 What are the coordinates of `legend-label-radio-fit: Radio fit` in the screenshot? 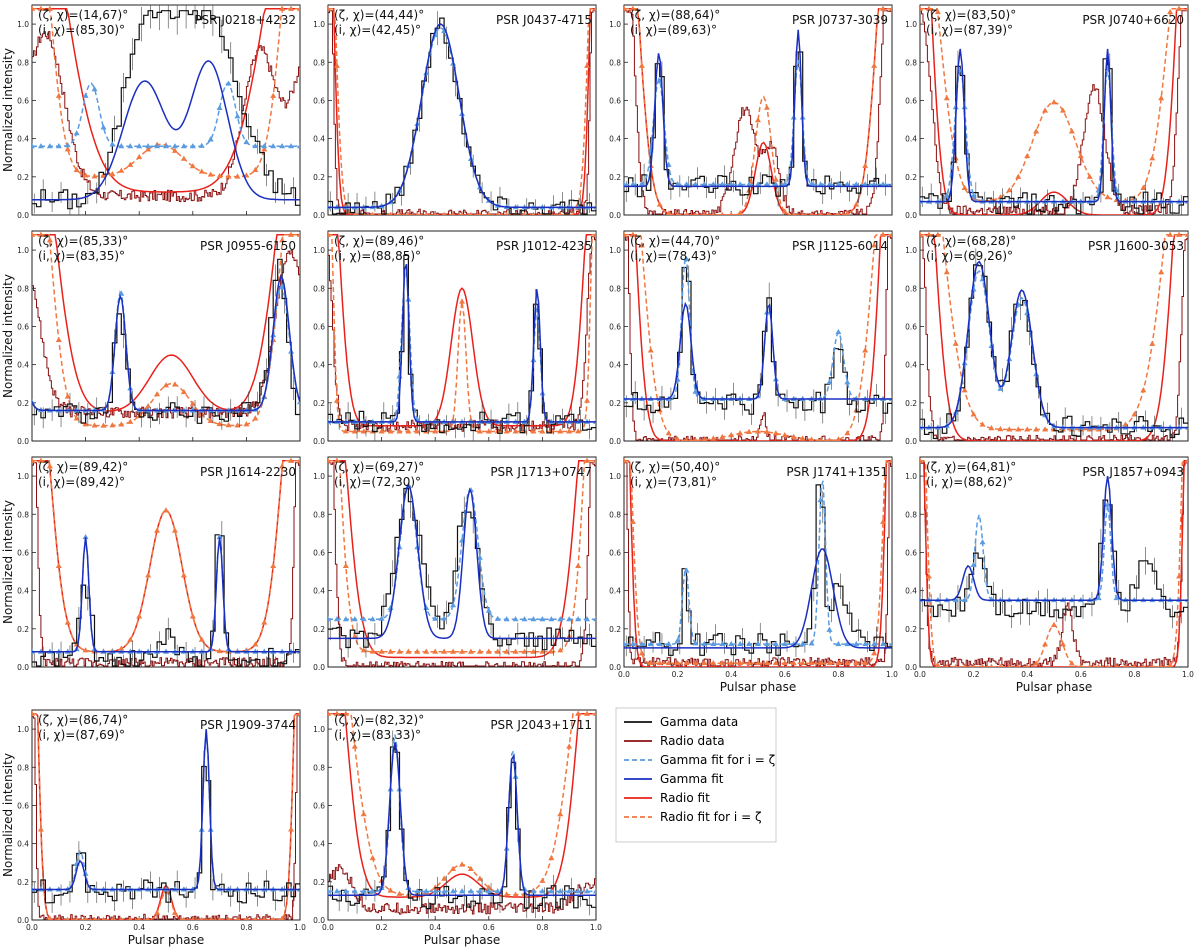 It's located at (685, 798).